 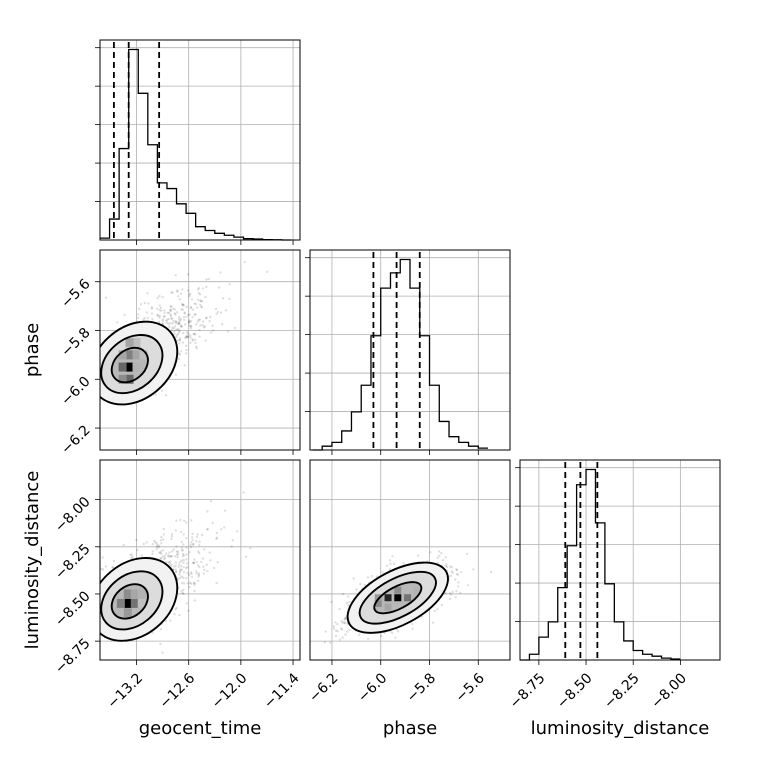 I want to click on contour-line, so click(x=397, y=597).